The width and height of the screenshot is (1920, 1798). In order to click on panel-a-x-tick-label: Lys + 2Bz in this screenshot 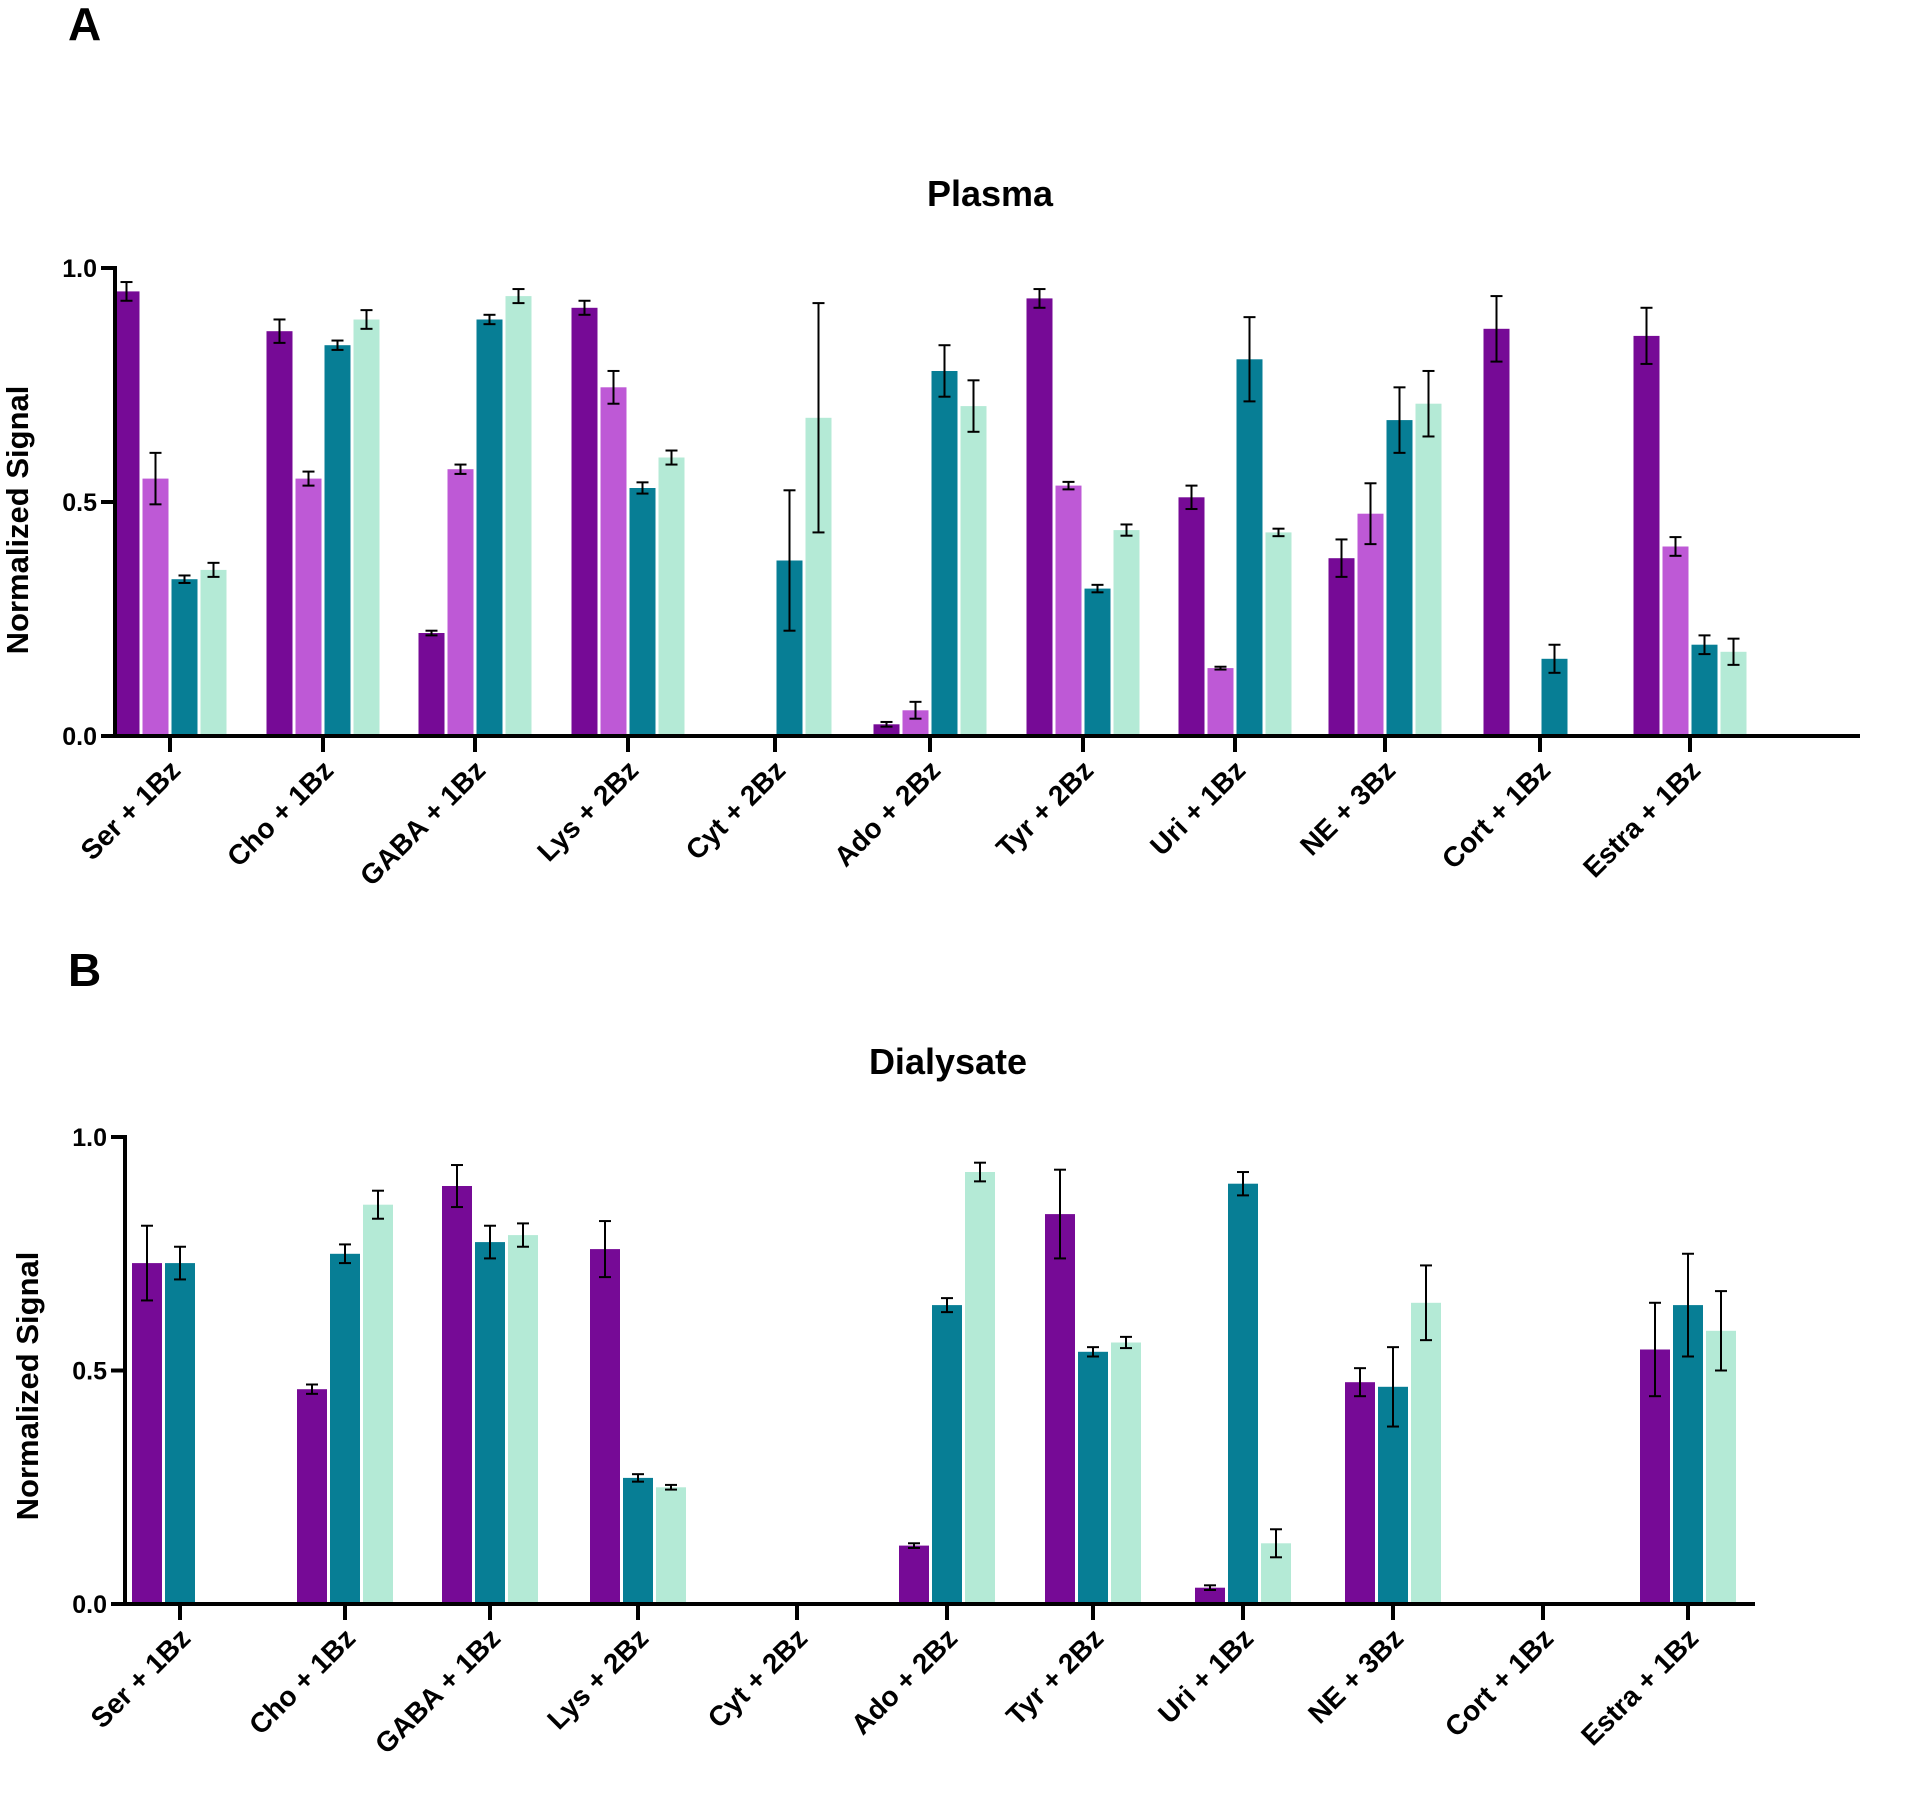, I will do `click(587, 810)`.